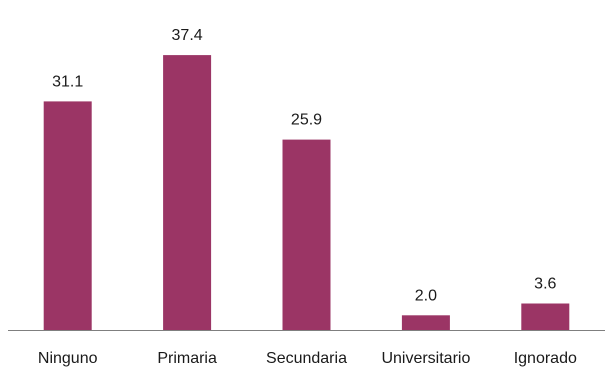 Image resolution: width=613 pixels, height=369 pixels. I want to click on bar-primaria, so click(187, 192).